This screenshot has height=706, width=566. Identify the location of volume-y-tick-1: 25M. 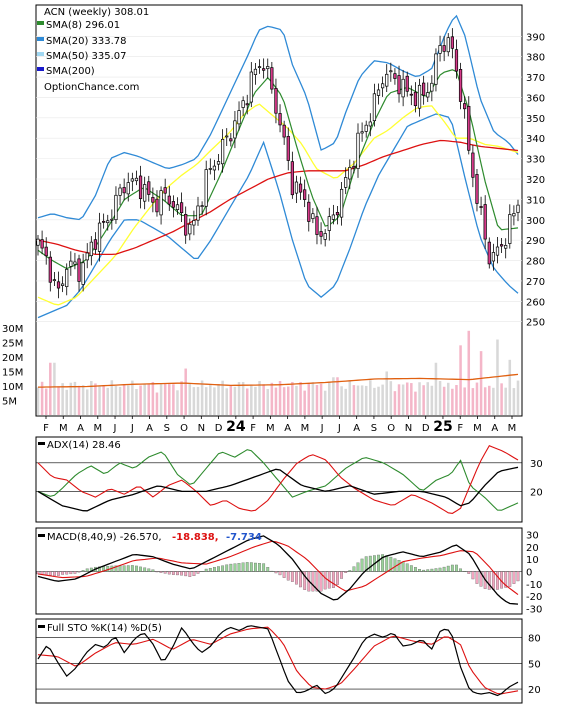
(12, 343).